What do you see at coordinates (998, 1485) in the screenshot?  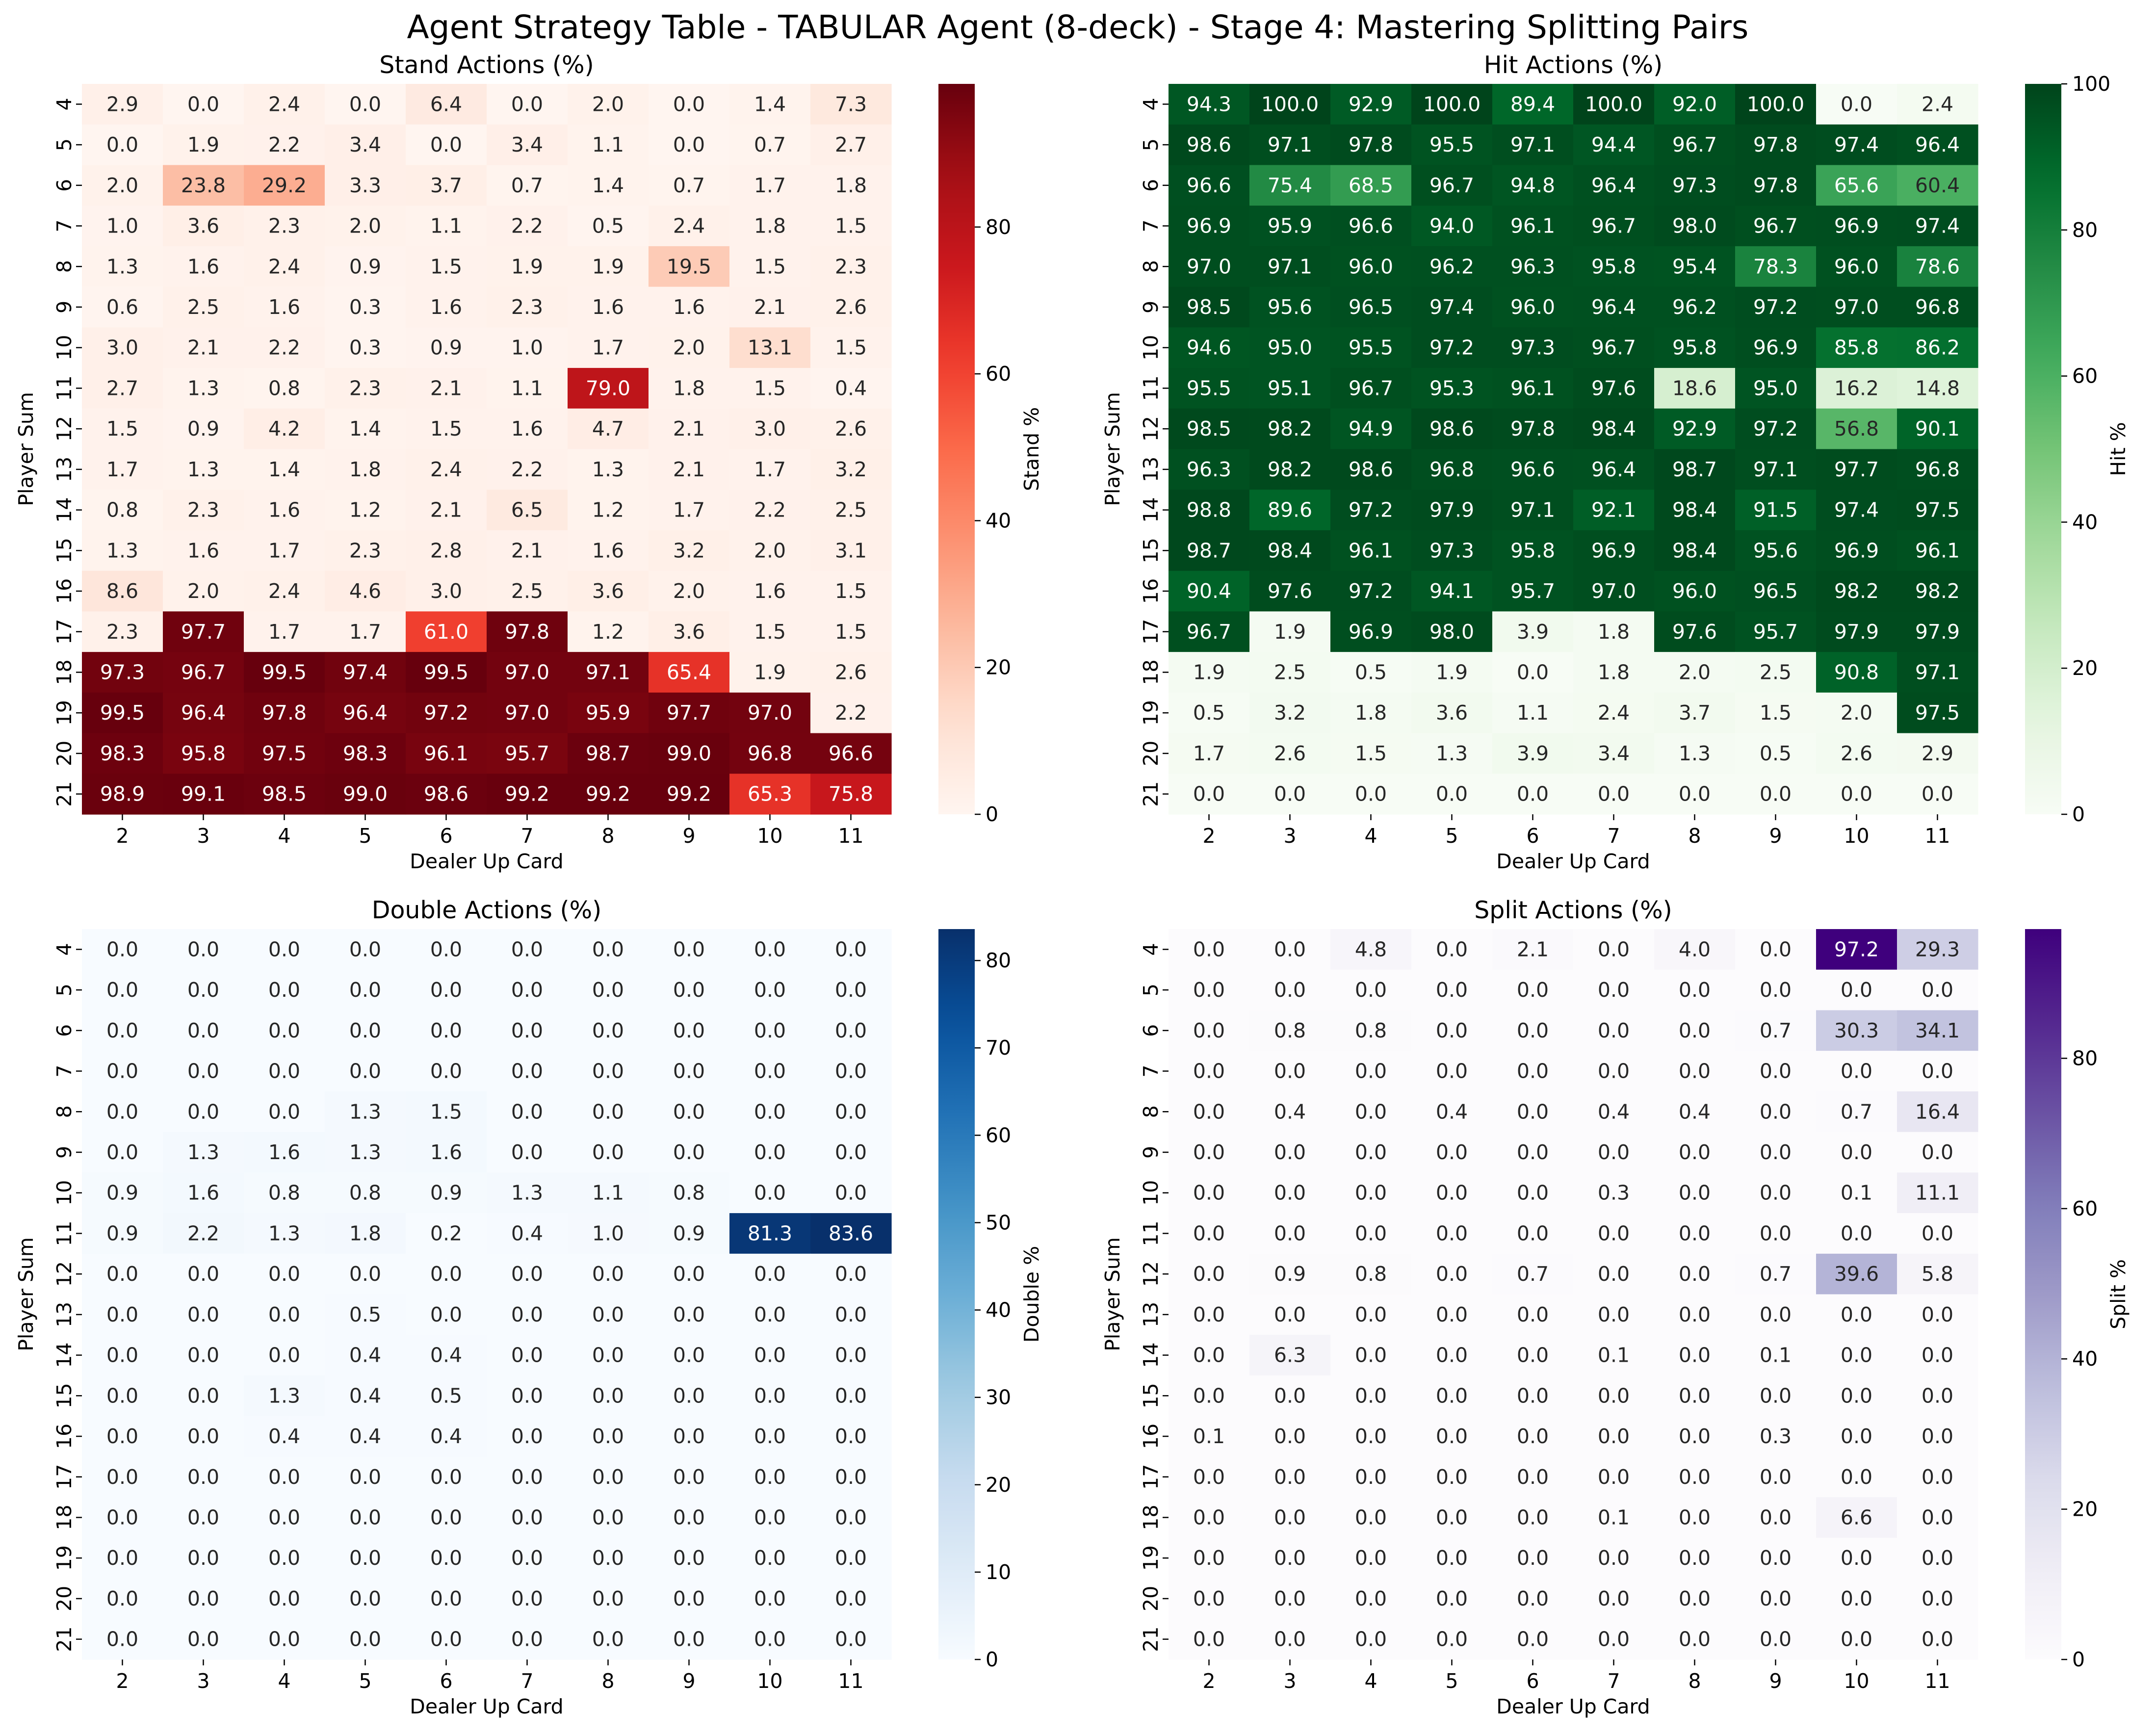 I see `colorbar-tick-label: 20` at bounding box center [998, 1485].